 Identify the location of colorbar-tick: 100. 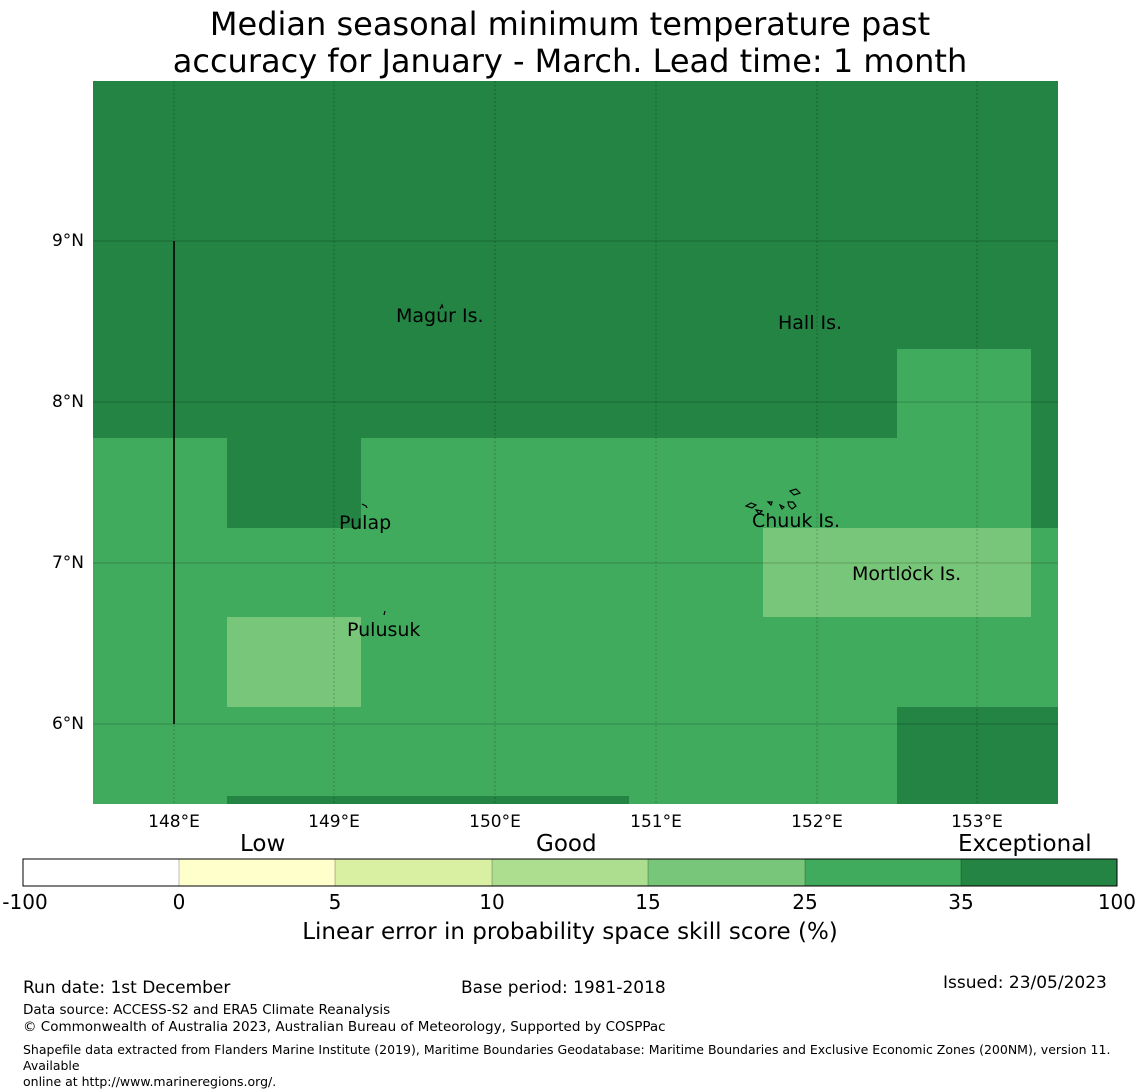
(1116, 902).